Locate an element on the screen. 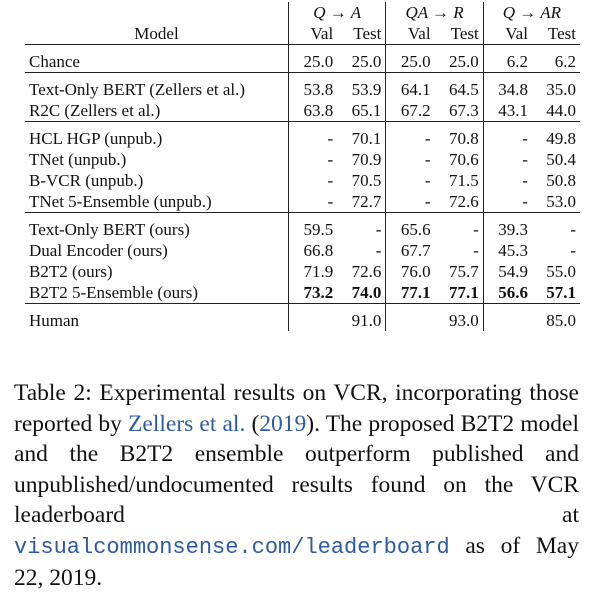  score-cell: 70.5 is located at coordinates (366, 180).